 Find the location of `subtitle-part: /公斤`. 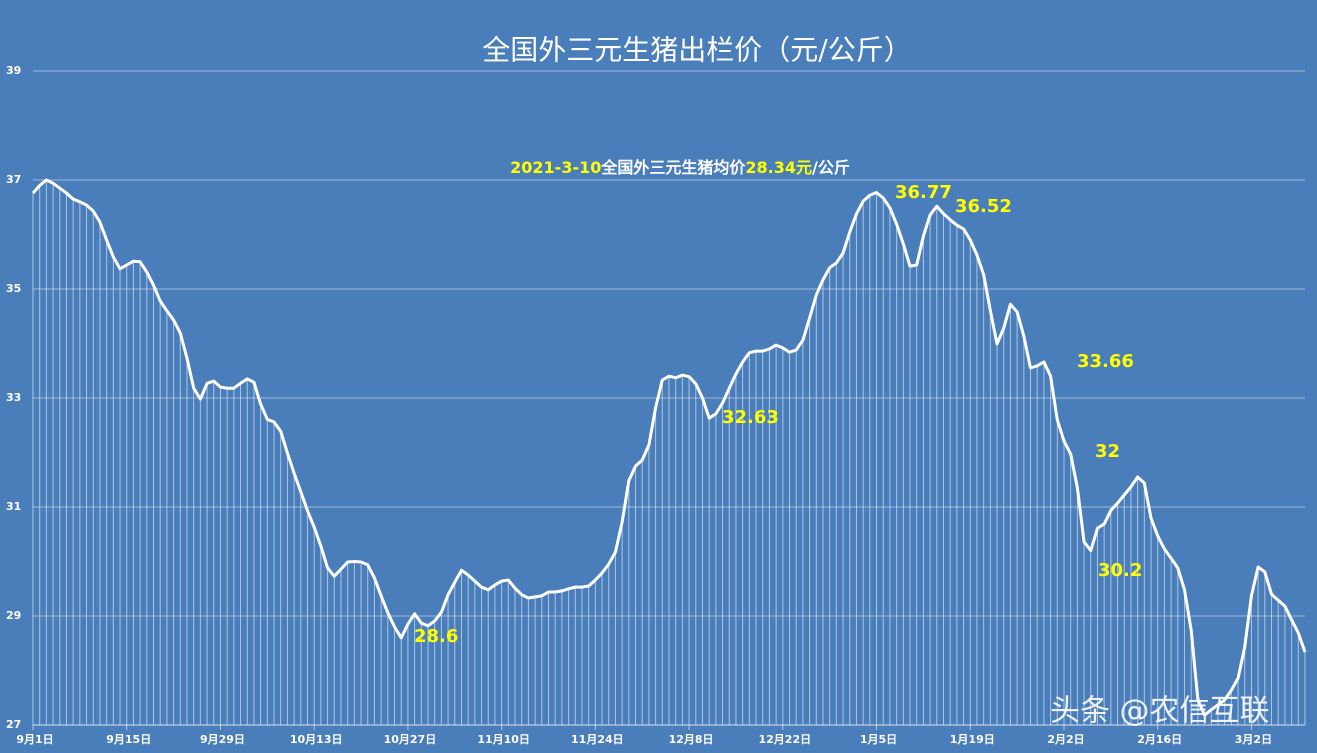

subtitle-part: /公斤 is located at coordinates (831, 167).